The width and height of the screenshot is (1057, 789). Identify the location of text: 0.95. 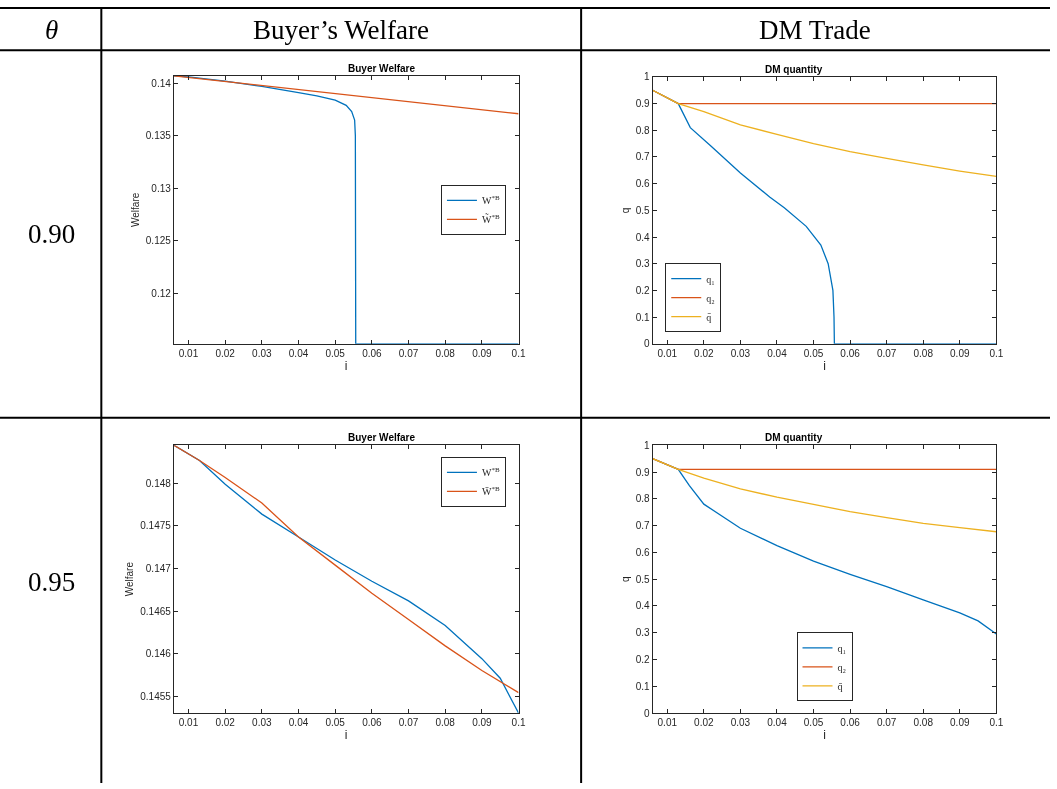
(52, 582).